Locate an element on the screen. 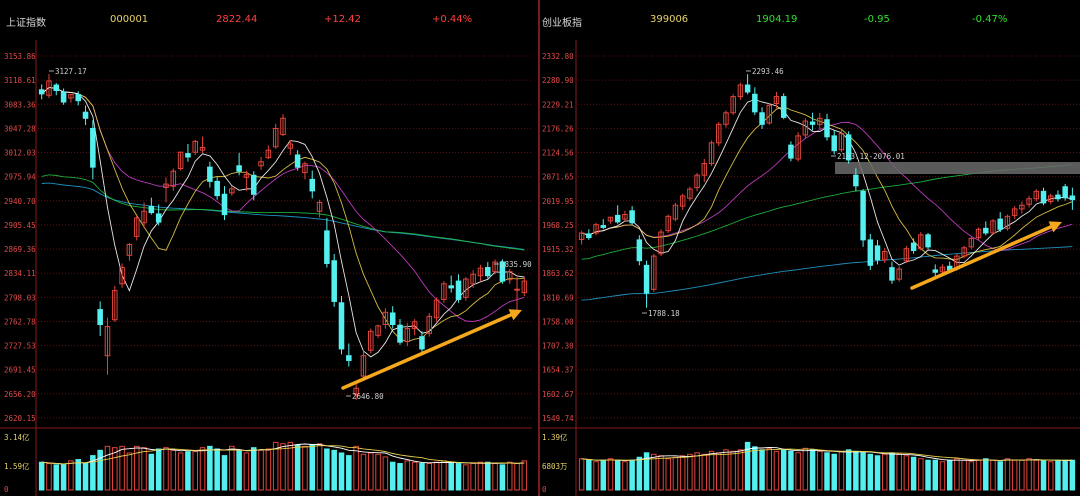  volume-tick-label: 1.39亿 is located at coordinates (555, 437).